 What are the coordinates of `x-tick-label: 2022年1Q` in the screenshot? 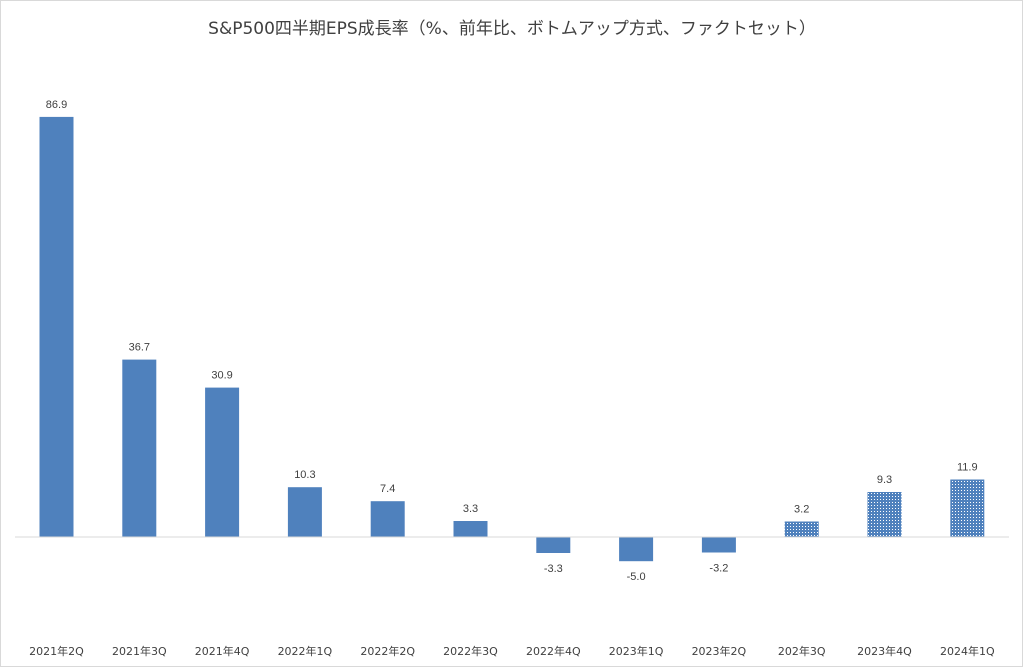 It's located at (305, 651).